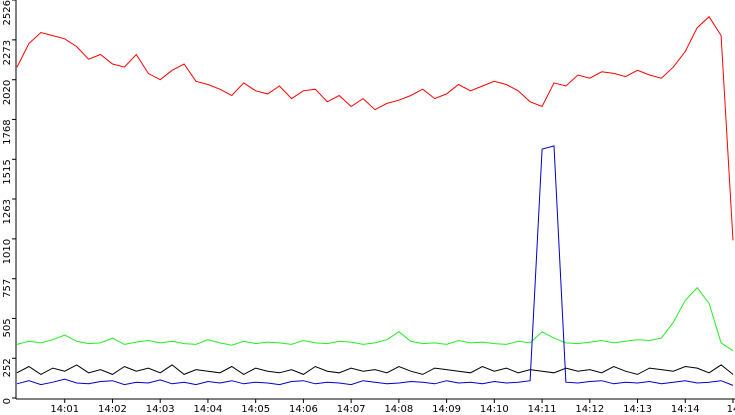 The image size is (735, 415). I want to click on x-tick-label: 14:13, so click(637, 409).